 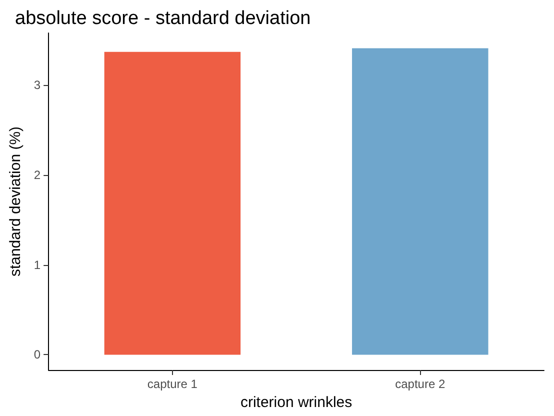 I want to click on x-axis-title: criterion wrinkles, so click(x=296, y=402).